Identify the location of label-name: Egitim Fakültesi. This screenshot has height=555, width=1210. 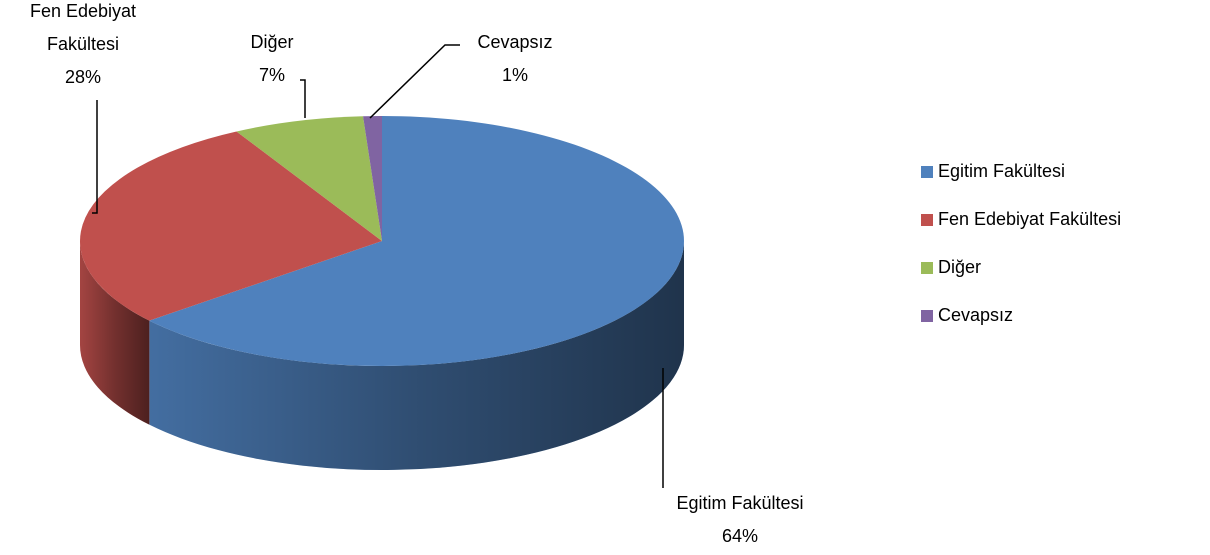
(740, 503).